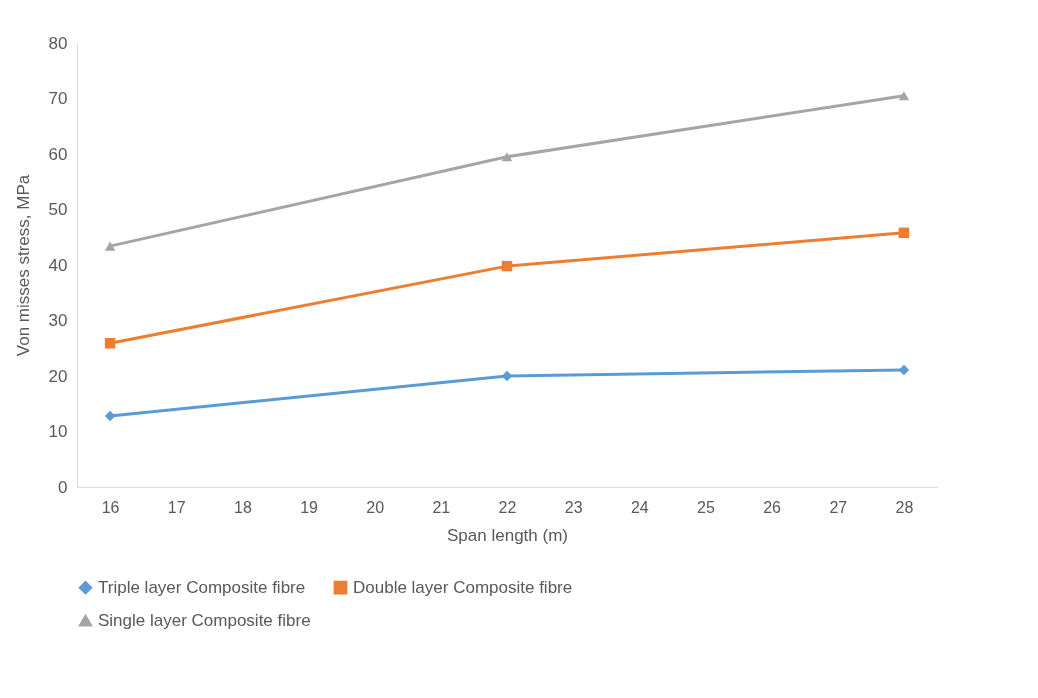 The image size is (1038, 698). Describe the element at coordinates (242, 507) in the screenshot. I see `x-tick-label: 18` at that location.